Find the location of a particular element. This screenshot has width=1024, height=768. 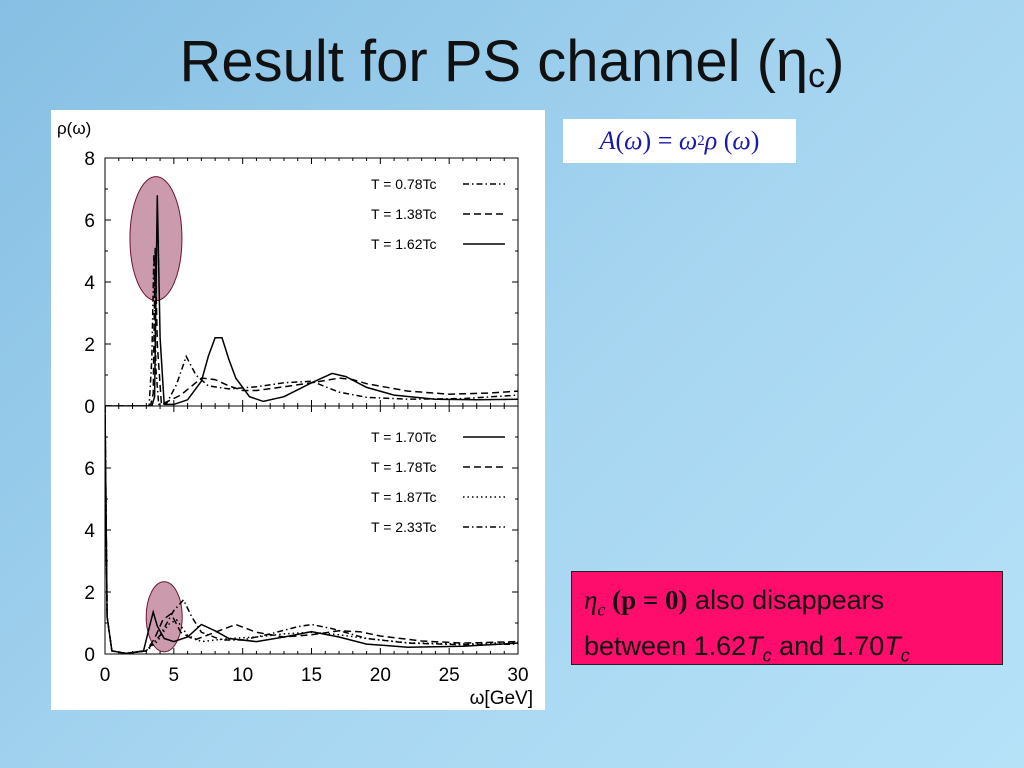

x-tick-label: 25 is located at coordinates (449, 675).